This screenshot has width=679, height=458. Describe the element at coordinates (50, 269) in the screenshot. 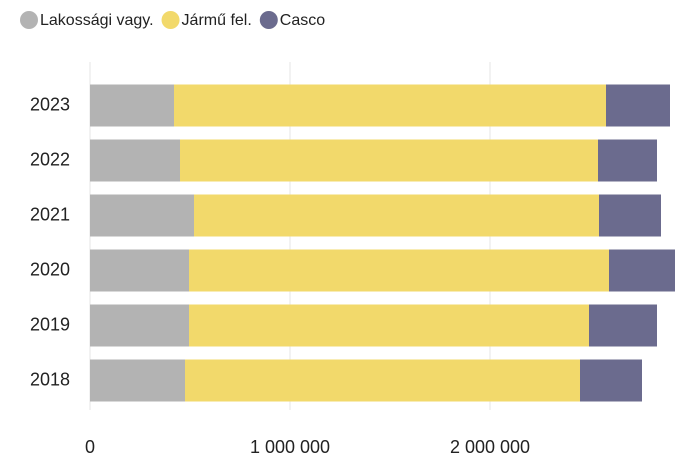

I see `y-tick-label: 2020` at that location.